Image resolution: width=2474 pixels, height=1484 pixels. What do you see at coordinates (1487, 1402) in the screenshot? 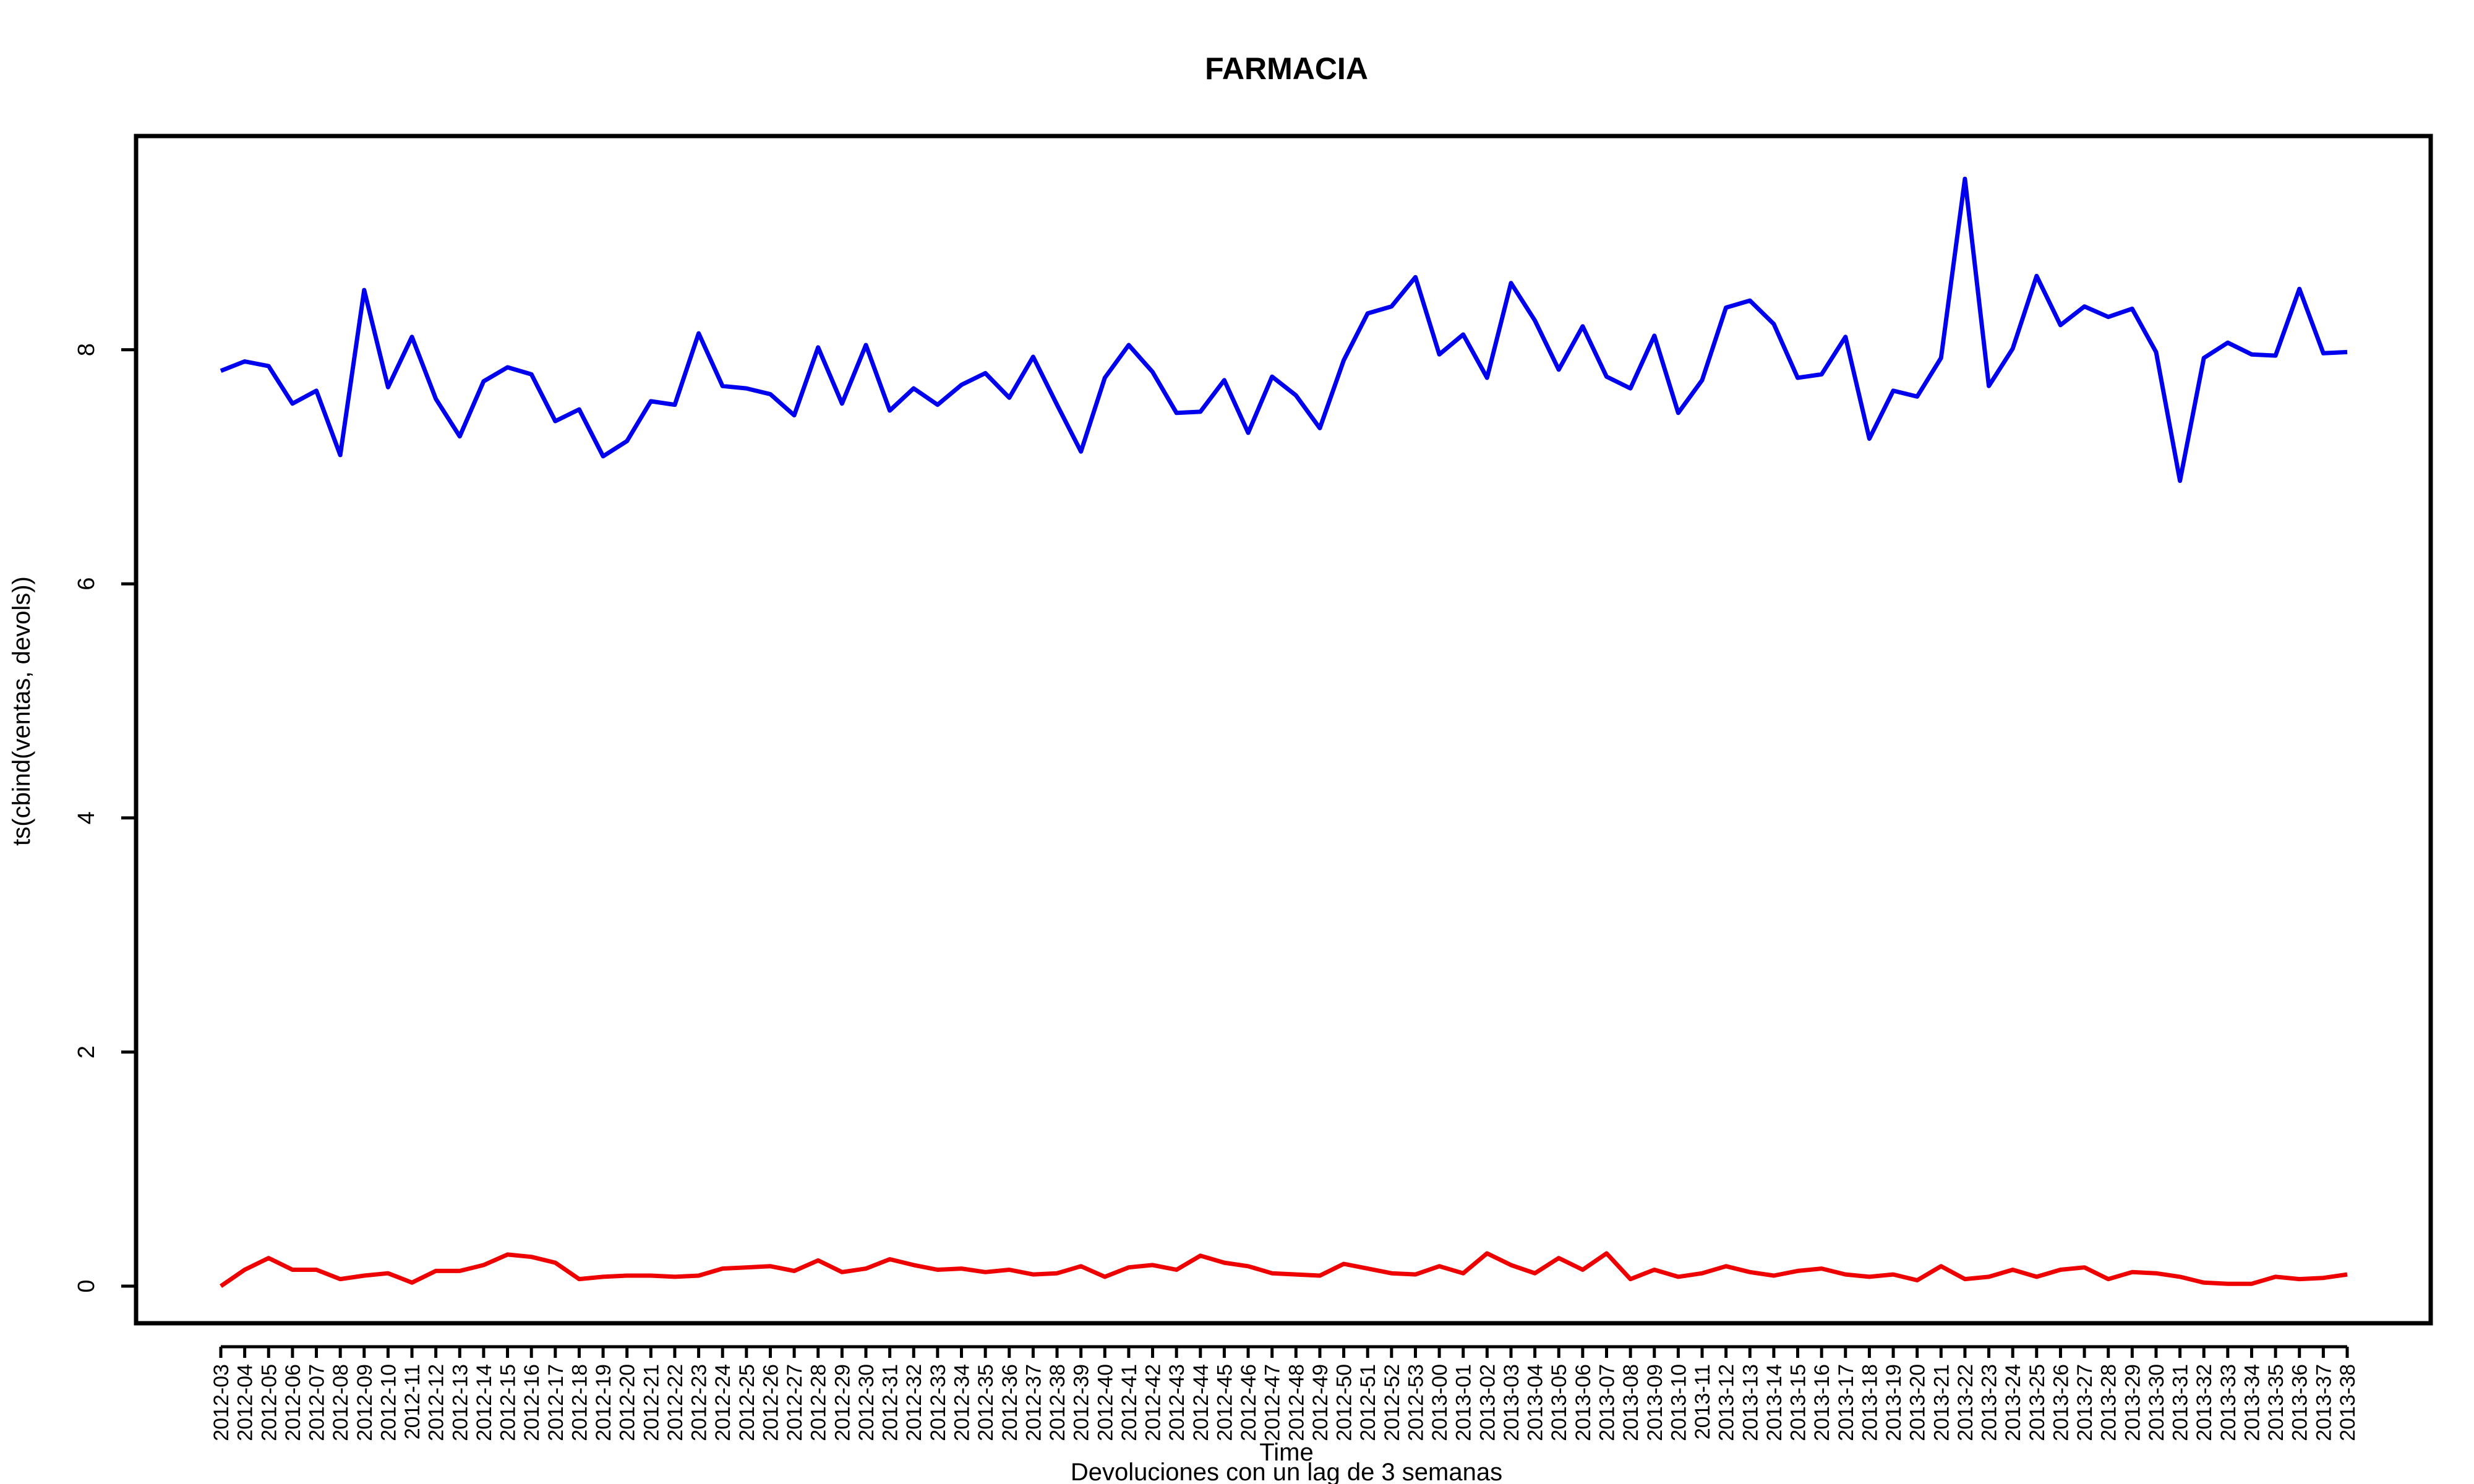
I see `x-tick-label: 2013-02` at bounding box center [1487, 1402].